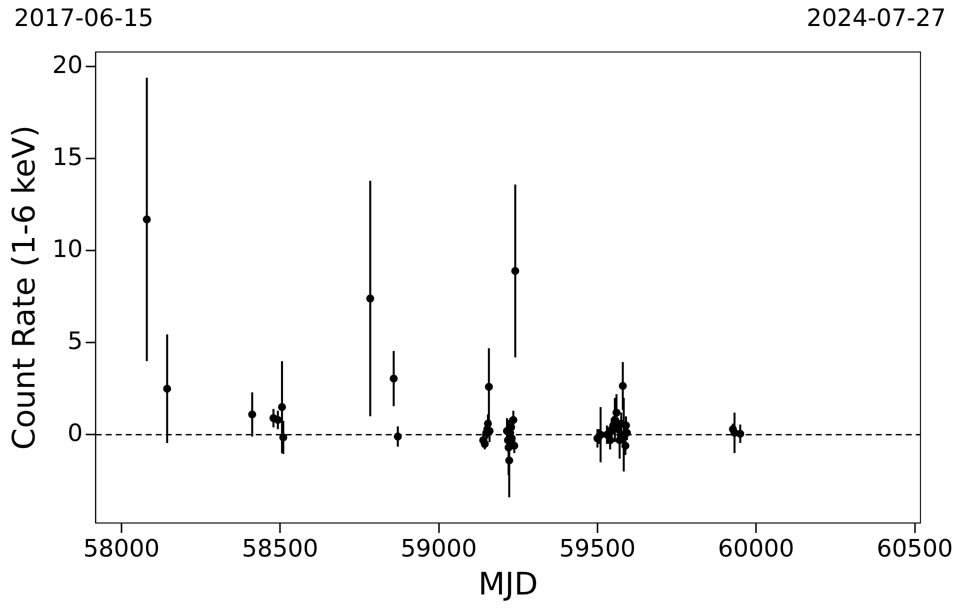  What do you see at coordinates (67, 64) in the screenshot?
I see `y-tick-label: 20` at bounding box center [67, 64].